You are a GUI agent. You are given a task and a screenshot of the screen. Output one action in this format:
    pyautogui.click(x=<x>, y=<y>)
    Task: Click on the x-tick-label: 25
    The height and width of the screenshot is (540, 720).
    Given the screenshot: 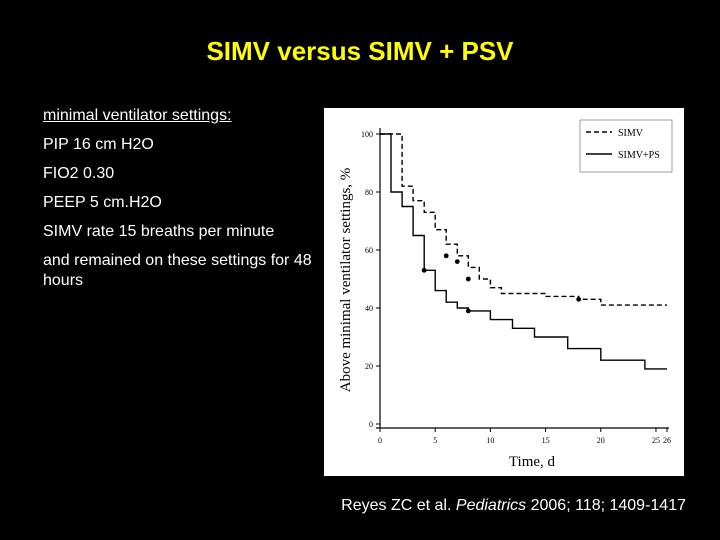 What is the action you would take?
    pyautogui.click(x=656, y=440)
    